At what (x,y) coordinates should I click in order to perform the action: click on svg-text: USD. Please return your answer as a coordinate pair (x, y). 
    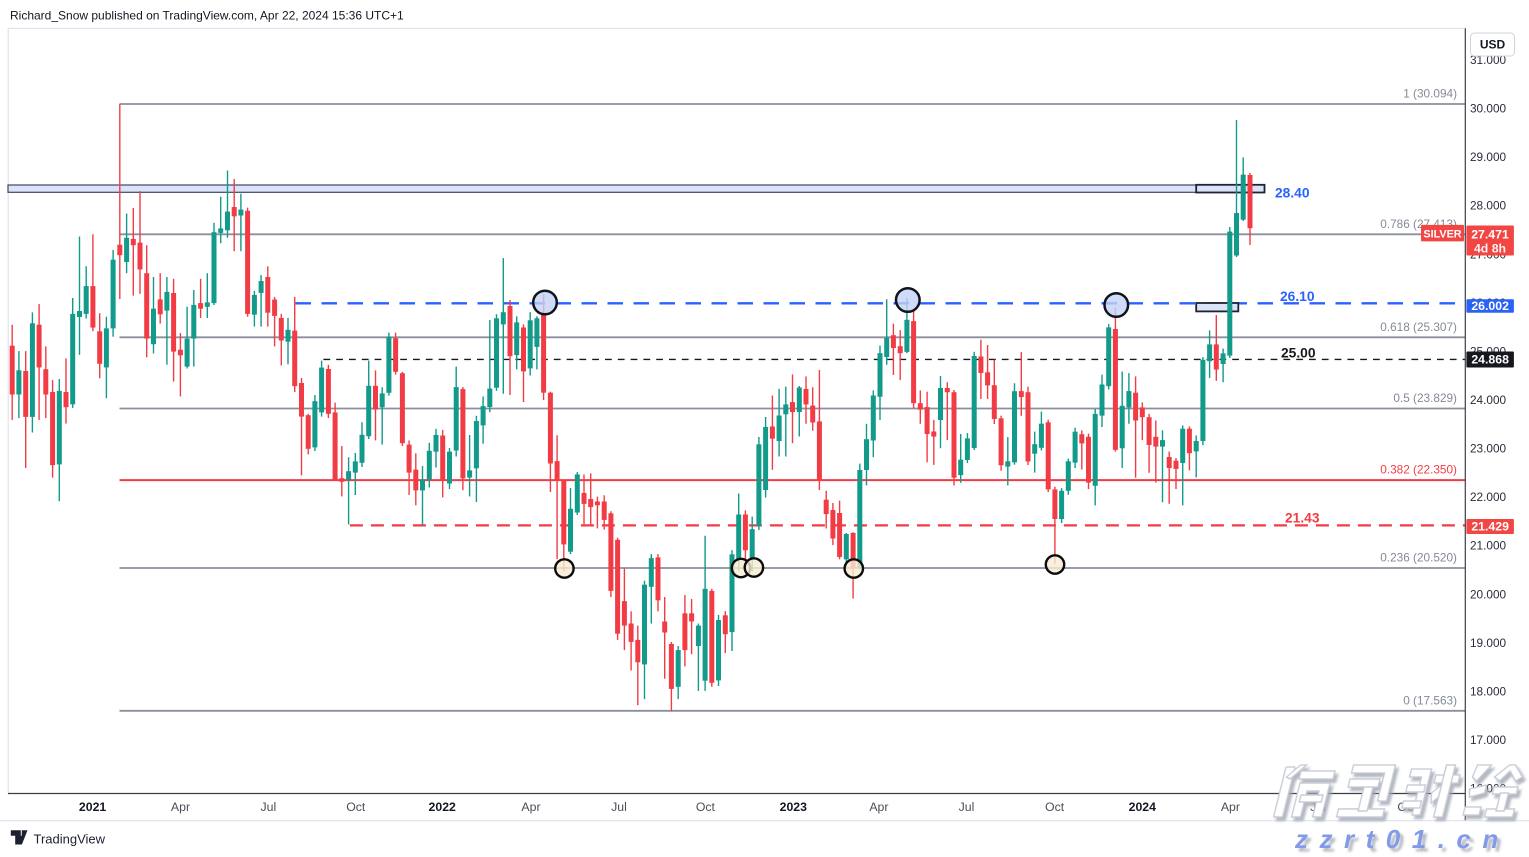
    Looking at the image, I should click on (1493, 45).